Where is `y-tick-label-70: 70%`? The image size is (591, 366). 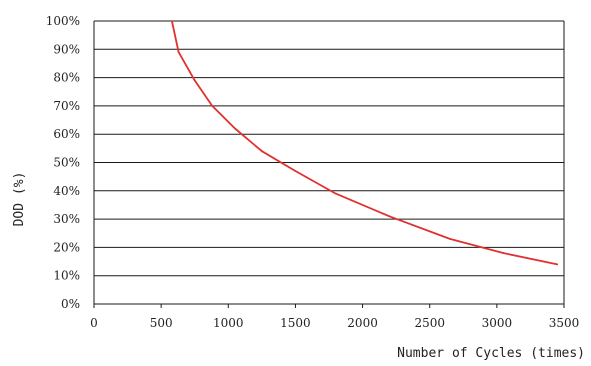
y-tick-label-70: 70% is located at coordinates (66, 106).